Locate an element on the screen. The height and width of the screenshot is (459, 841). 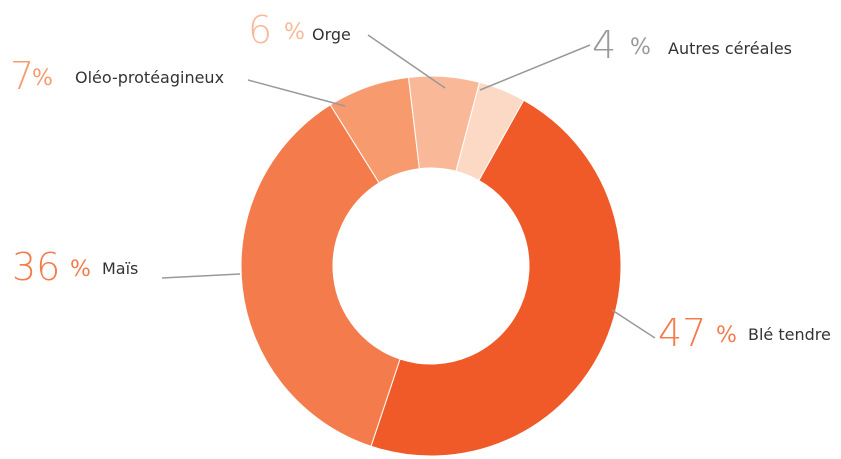
value-label: 6 is located at coordinates (260, 30).